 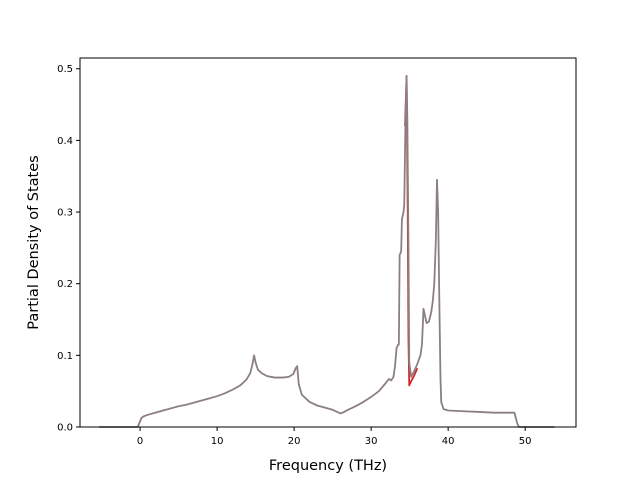 I want to click on x-tick-label: 10, so click(x=217, y=441).